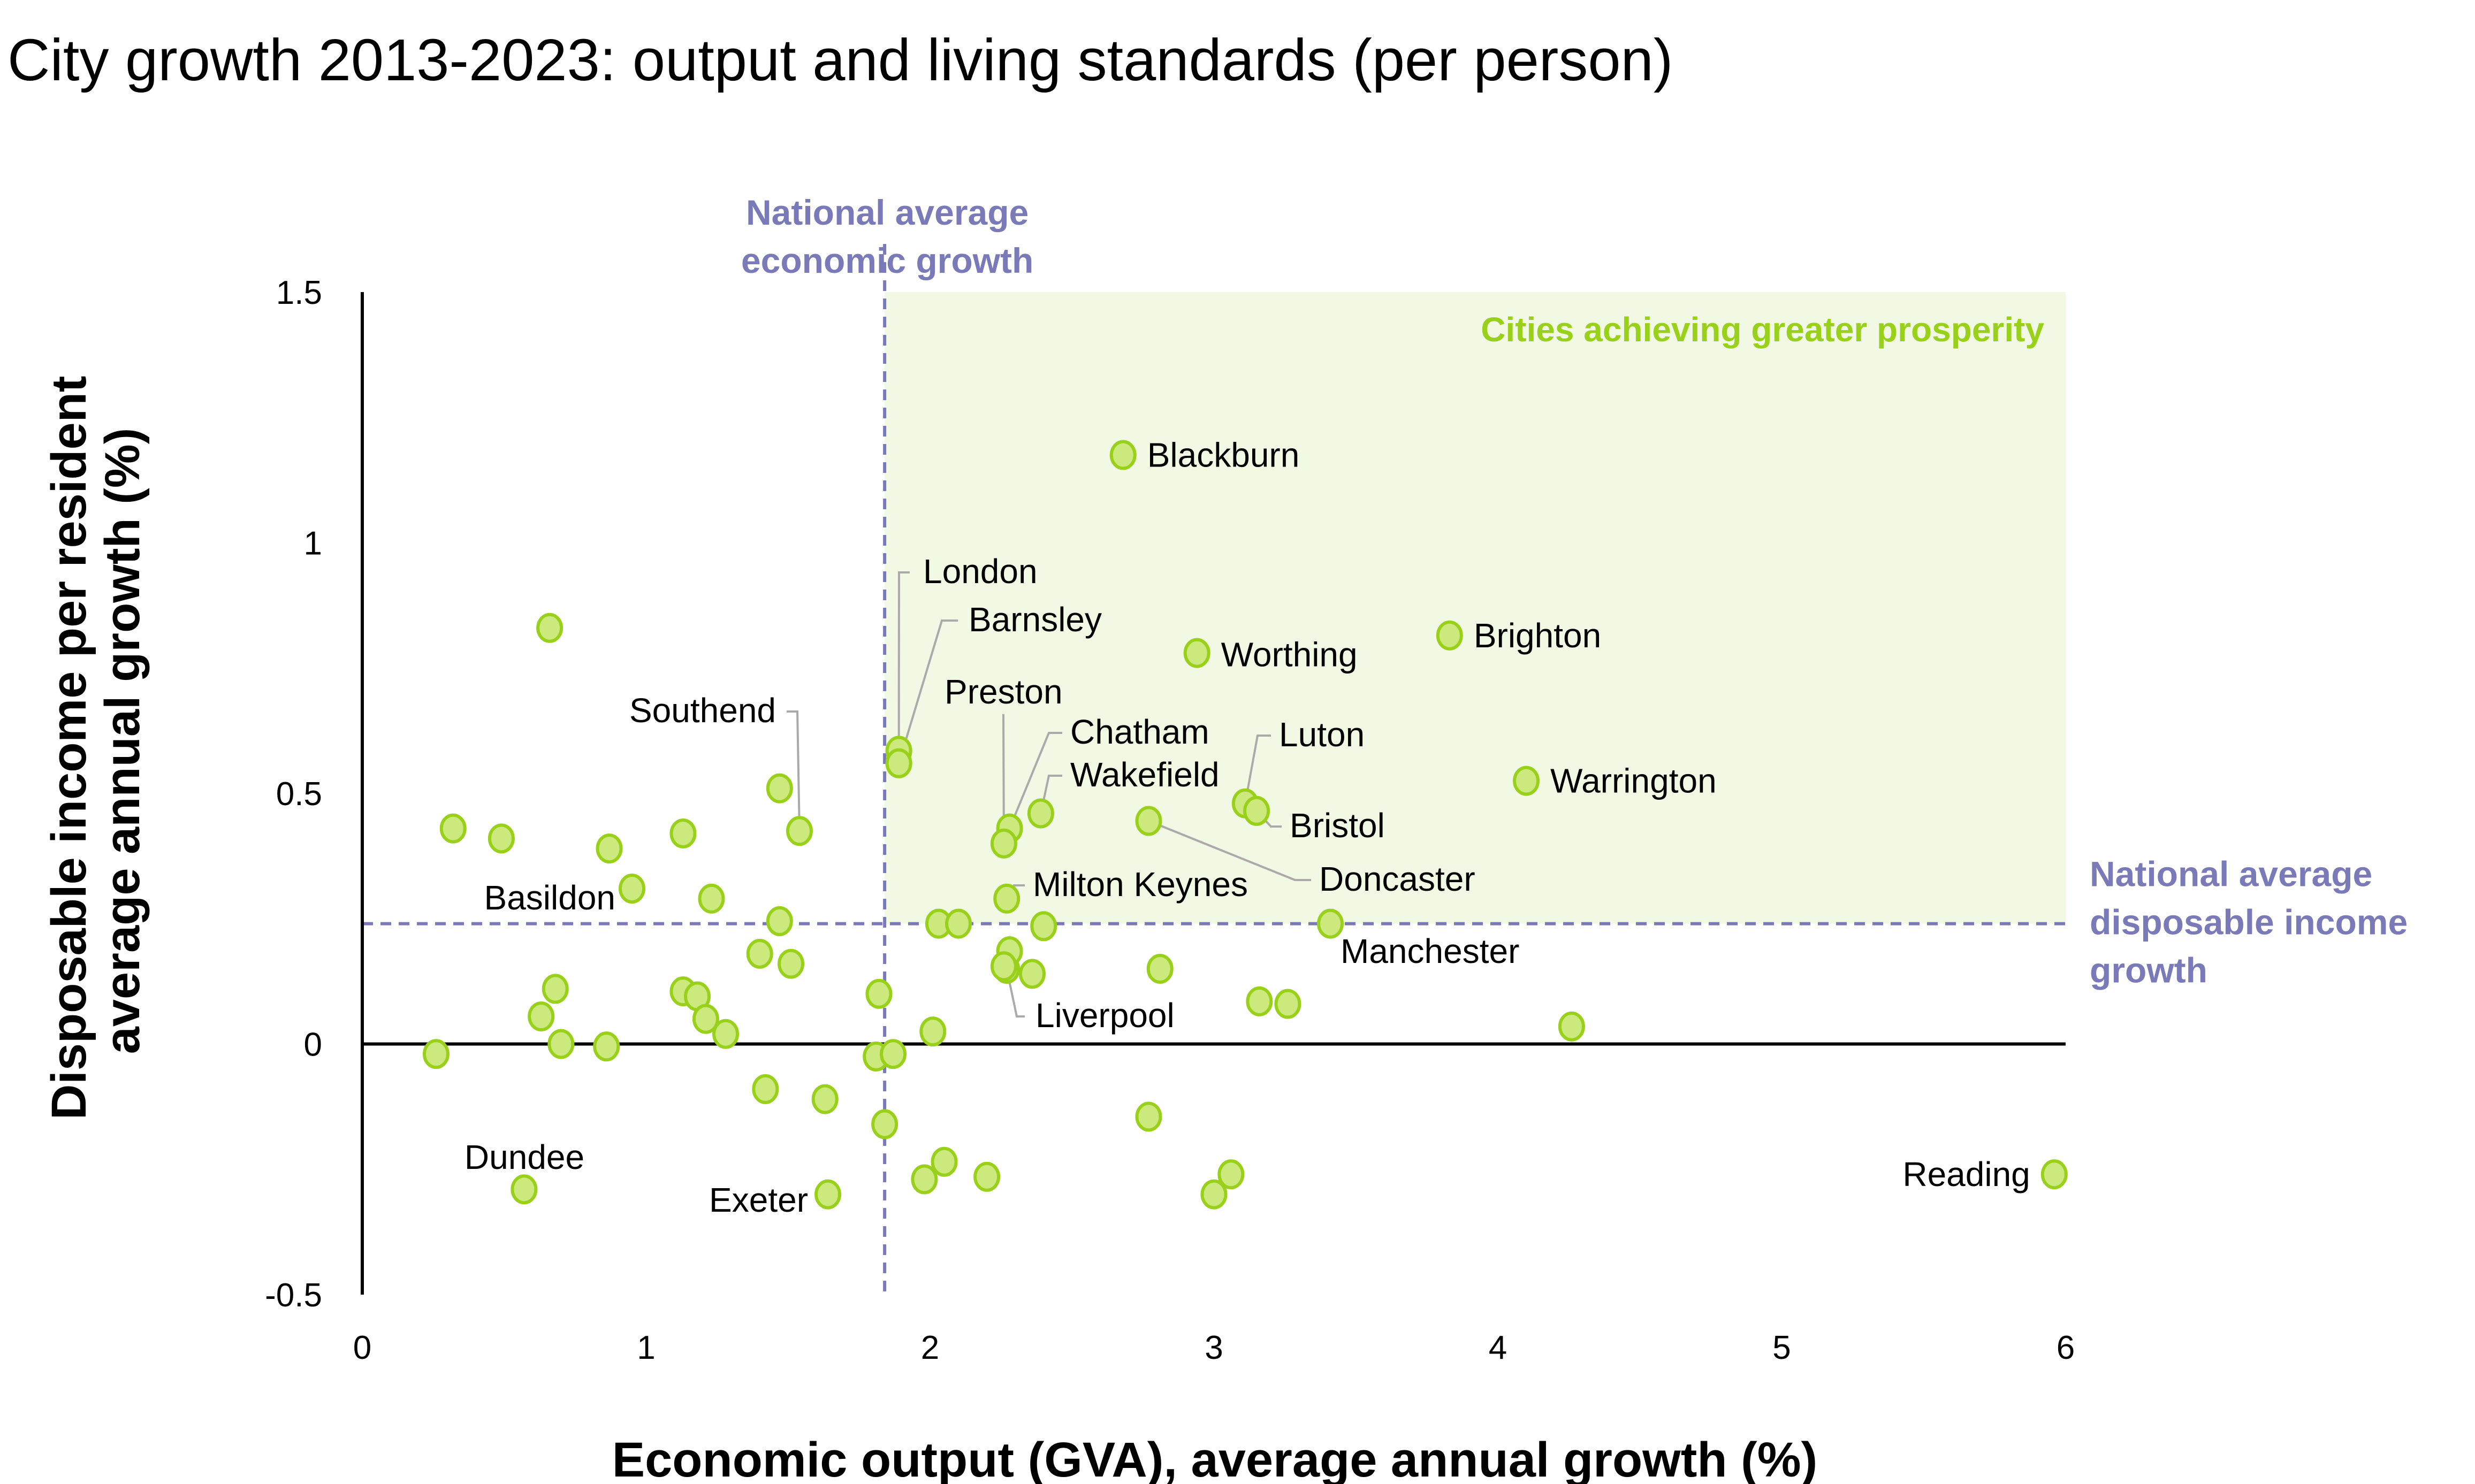 This screenshot has height=1484, width=2475. Describe the element at coordinates (758, 1200) in the screenshot. I see `city-label-exeter: Exeter` at that location.